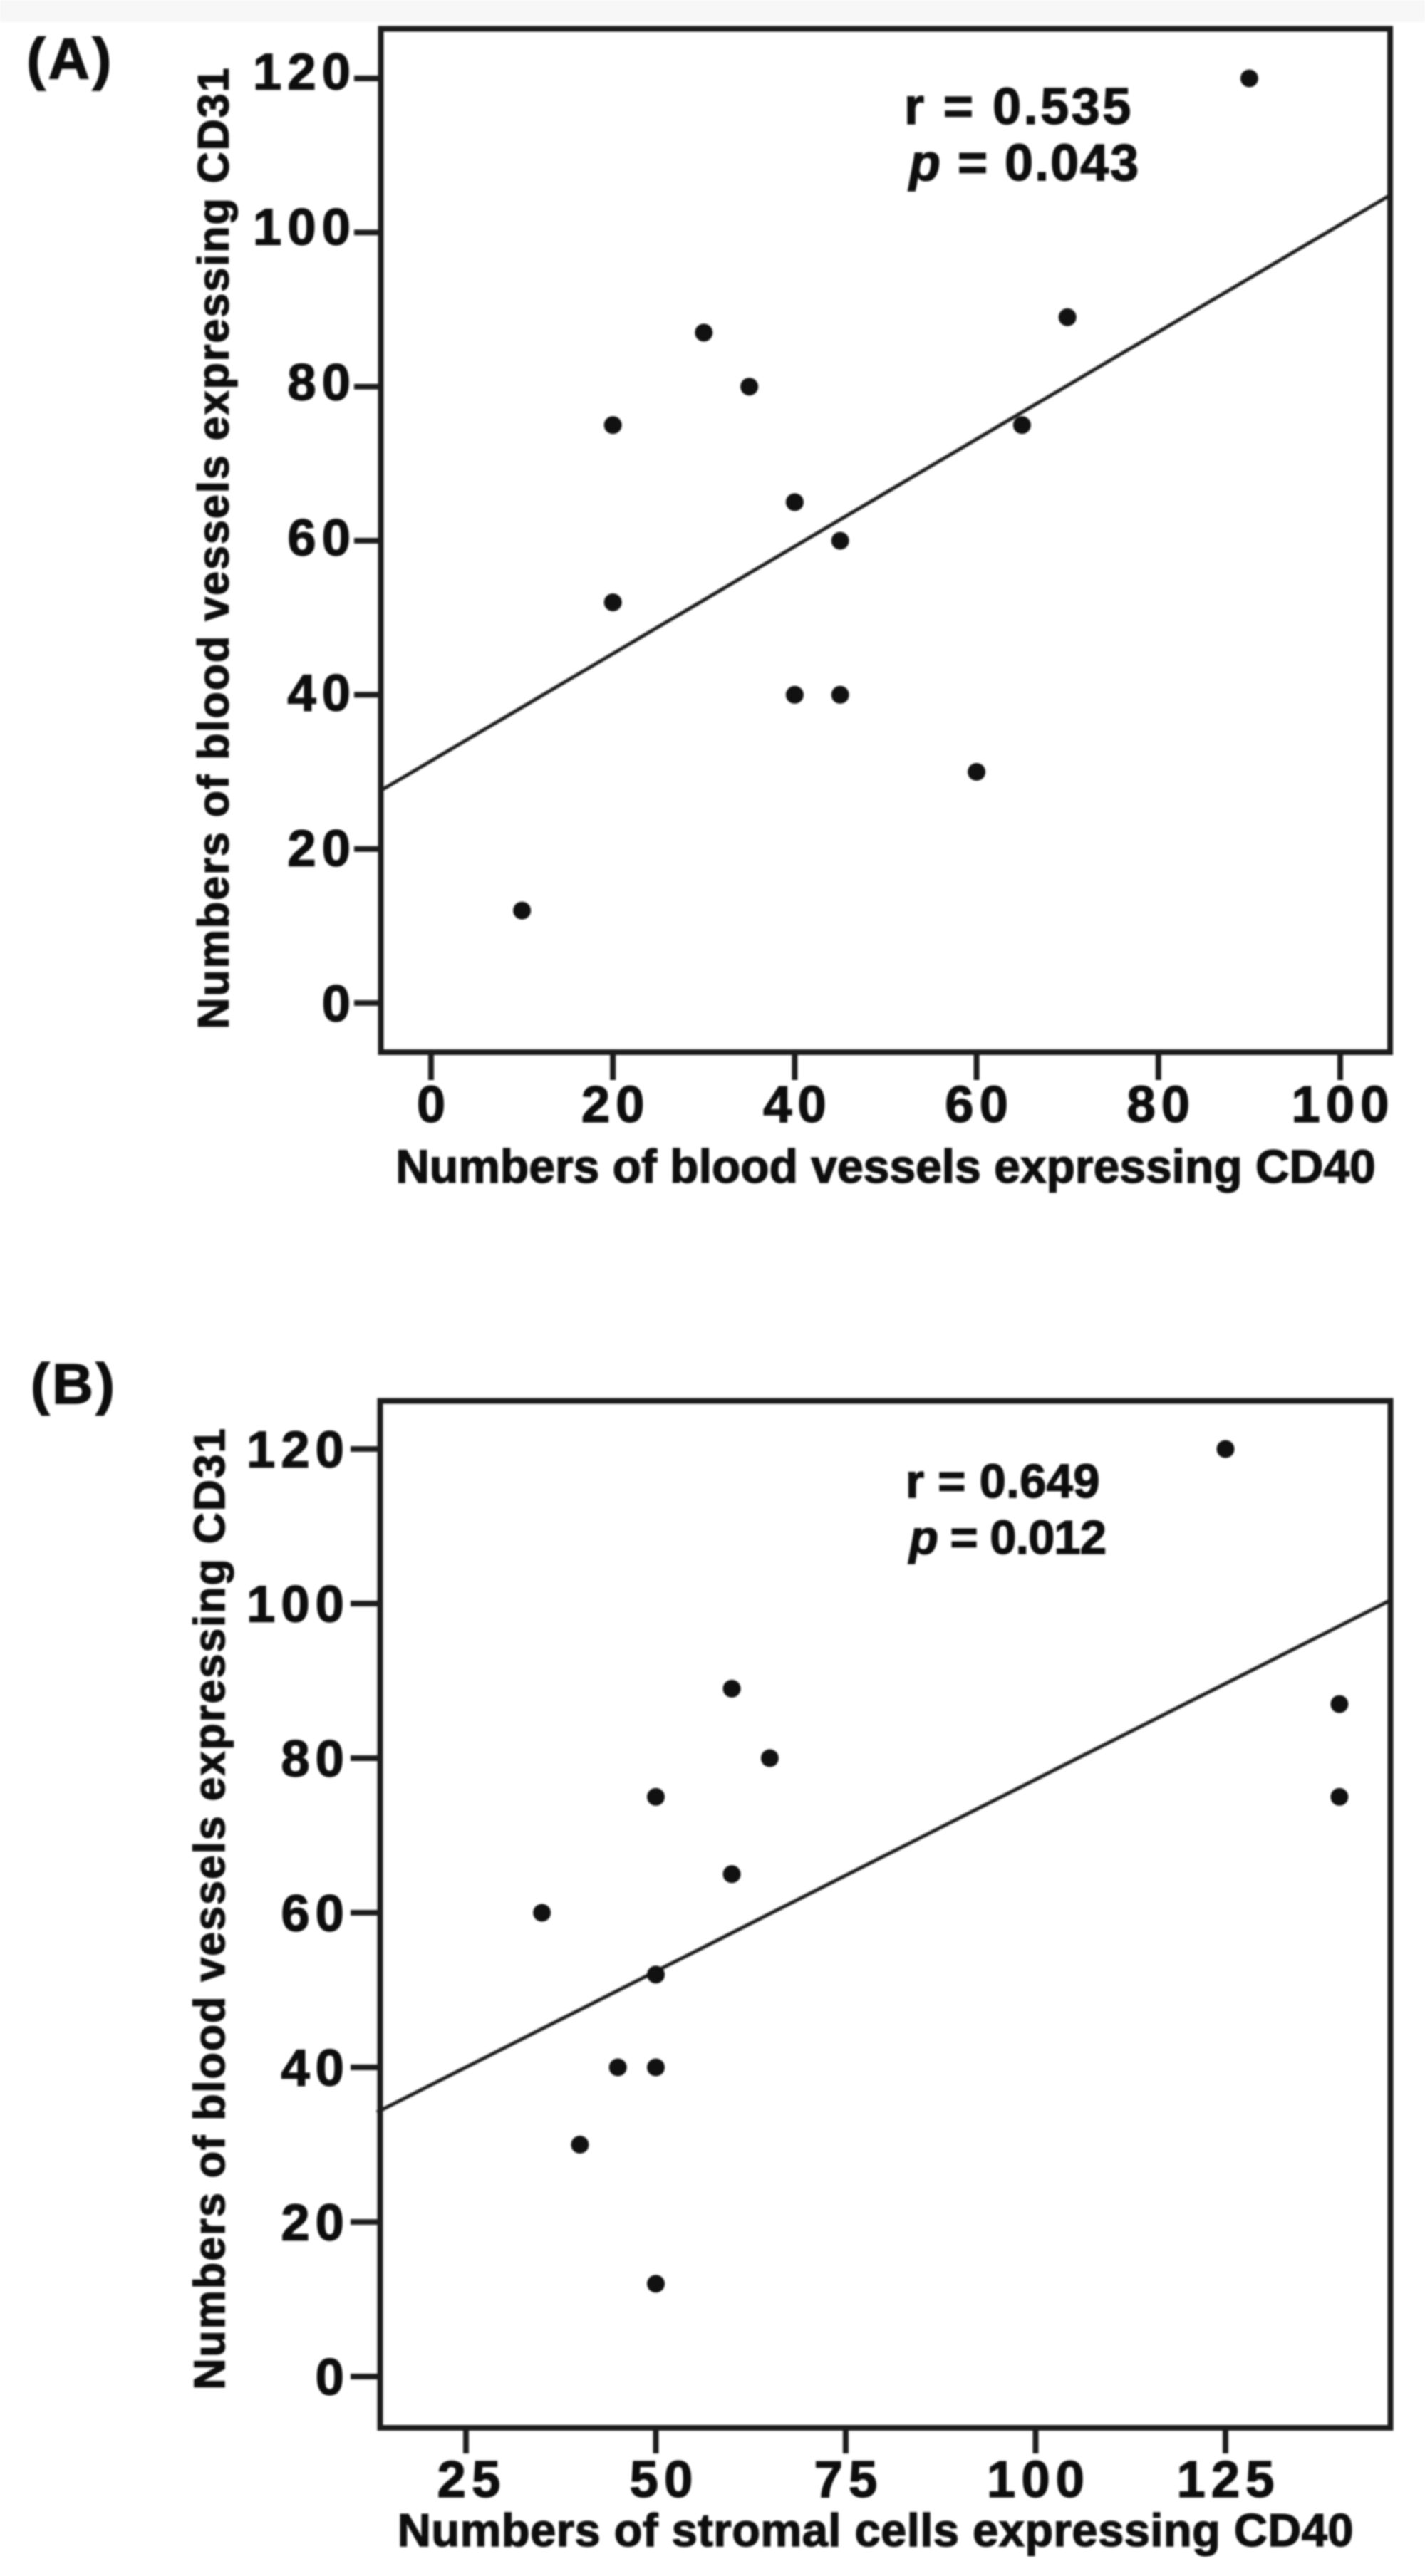 The image size is (1425, 2576). Describe the element at coordinates (849, 2479) in the screenshot. I see `svg-text: 75` at that location.